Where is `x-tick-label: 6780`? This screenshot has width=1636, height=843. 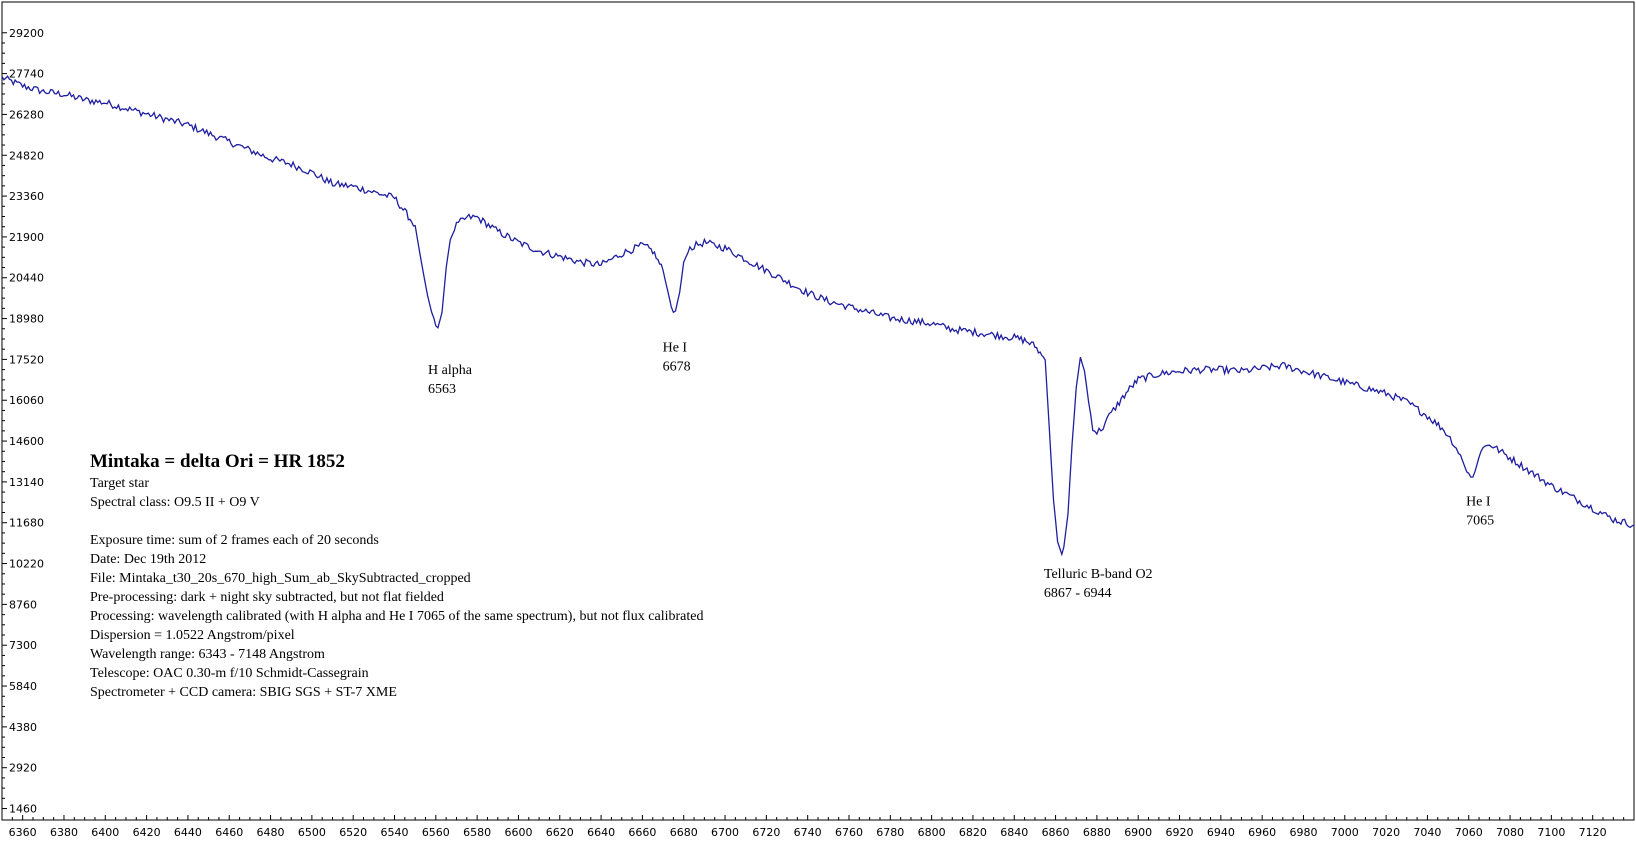
x-tick-label: 6780 is located at coordinates (890, 832).